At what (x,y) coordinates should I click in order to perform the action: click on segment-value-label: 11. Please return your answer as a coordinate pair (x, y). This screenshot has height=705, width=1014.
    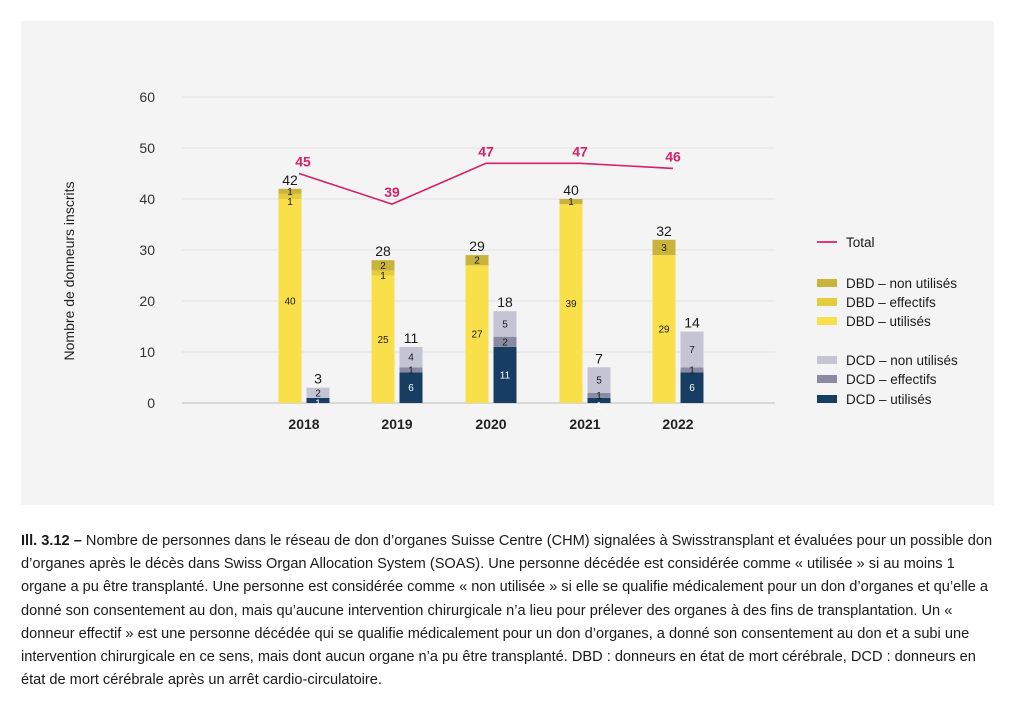
    Looking at the image, I should click on (505, 375).